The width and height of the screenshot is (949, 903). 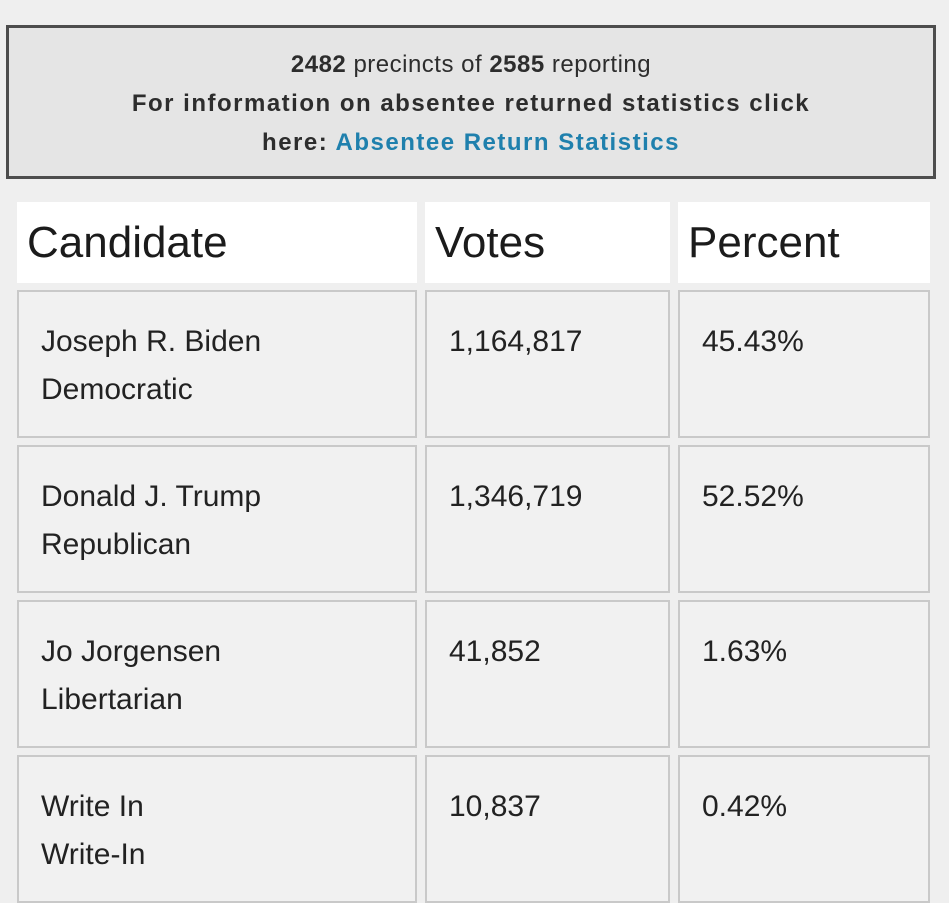 I want to click on candidate-party: Republican, so click(x=116, y=544).